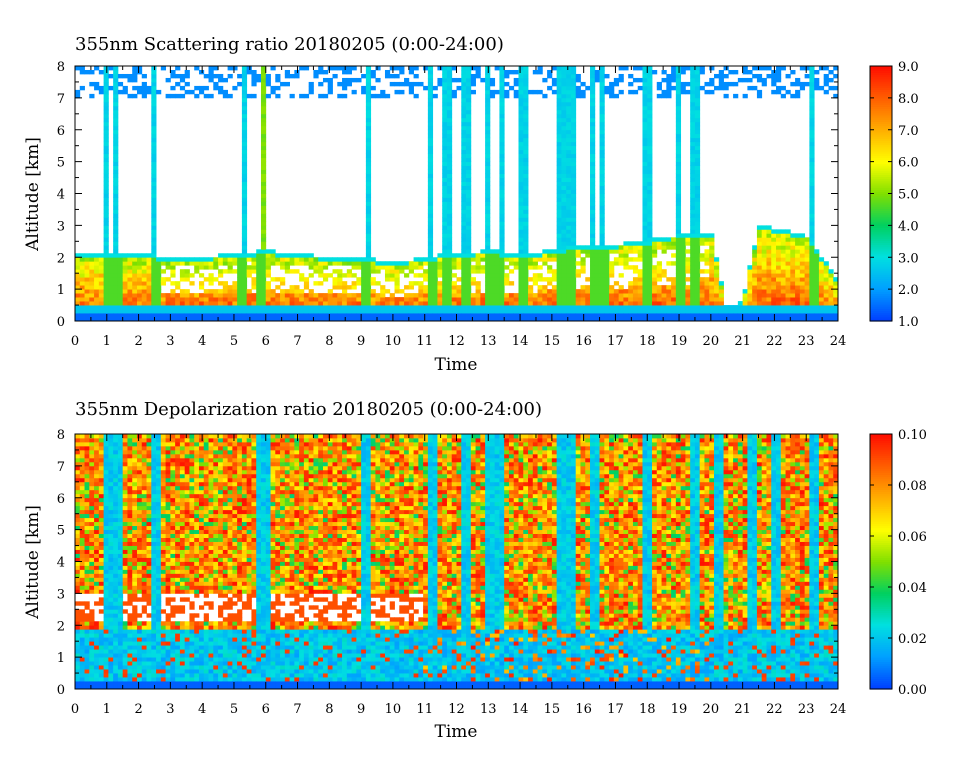  I want to click on colorbar-tick-label: 9.0, so click(908, 67).